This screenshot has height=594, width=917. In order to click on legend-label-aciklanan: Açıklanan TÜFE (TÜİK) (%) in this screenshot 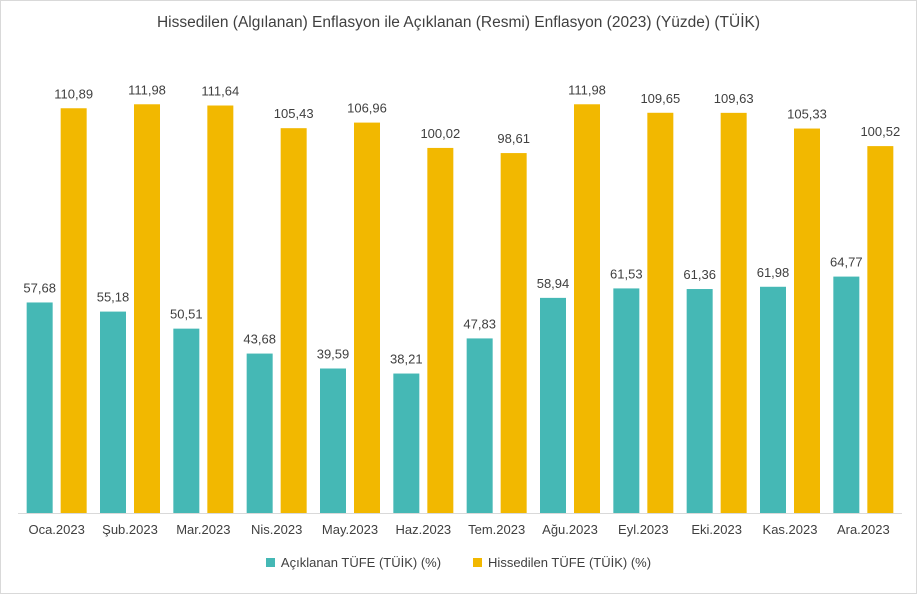, I will do `click(361, 562)`.